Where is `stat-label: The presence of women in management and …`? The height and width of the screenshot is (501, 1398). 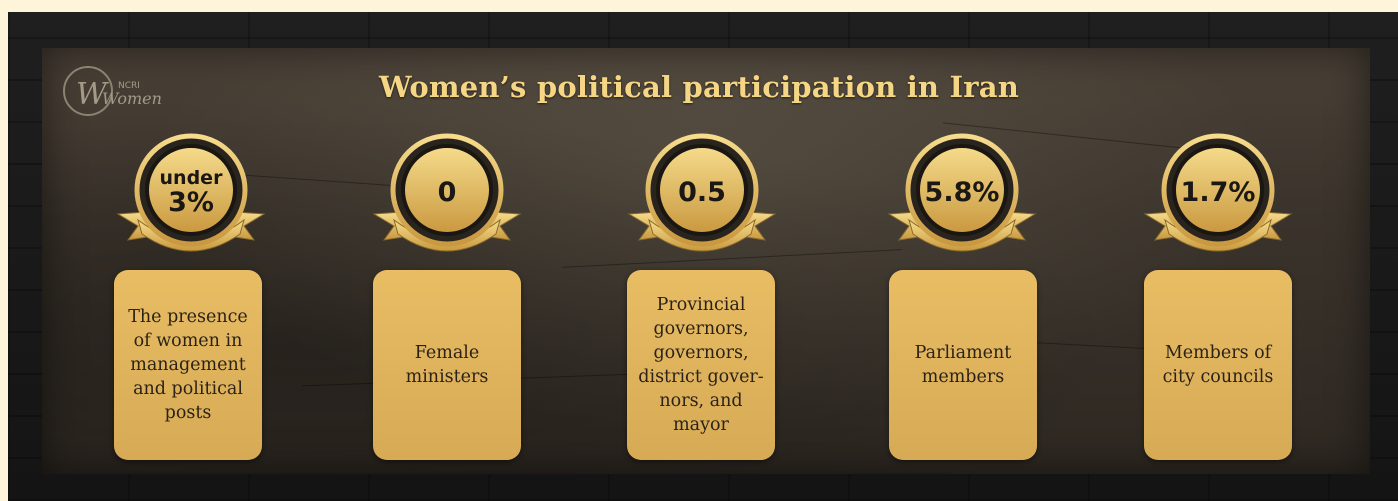 stat-label: The presence of women in management and … is located at coordinates (188, 365).